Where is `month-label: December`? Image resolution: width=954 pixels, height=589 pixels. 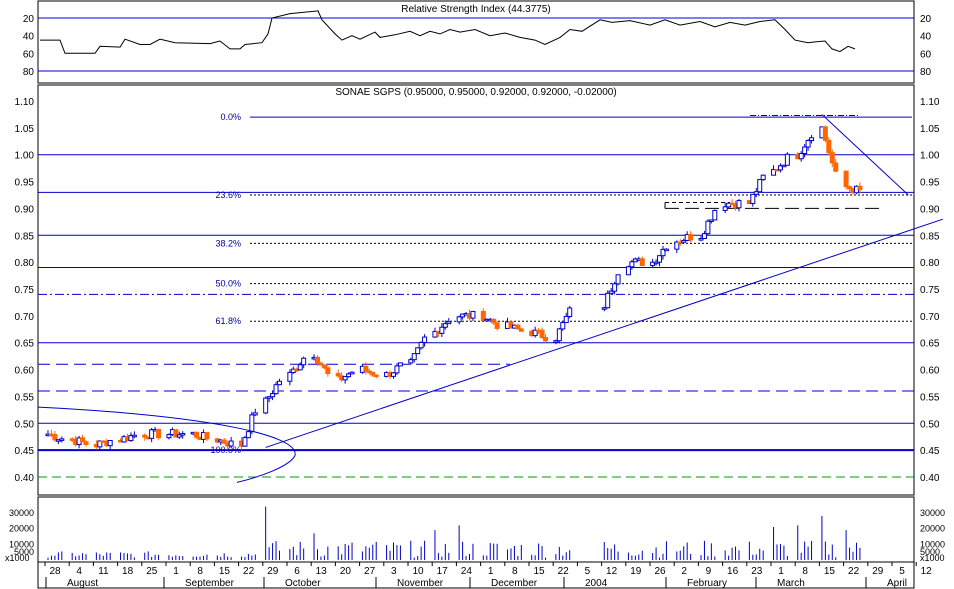
month-label: December is located at coordinates (514, 583).